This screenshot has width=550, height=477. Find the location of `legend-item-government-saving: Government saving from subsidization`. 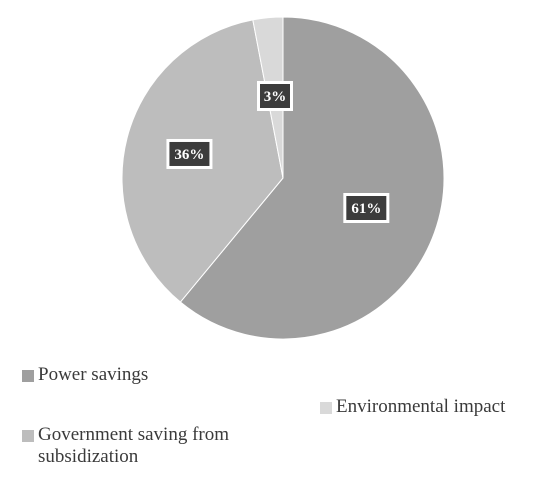

legend-item-government-saving: Government saving from subsidization is located at coordinates (157, 446).